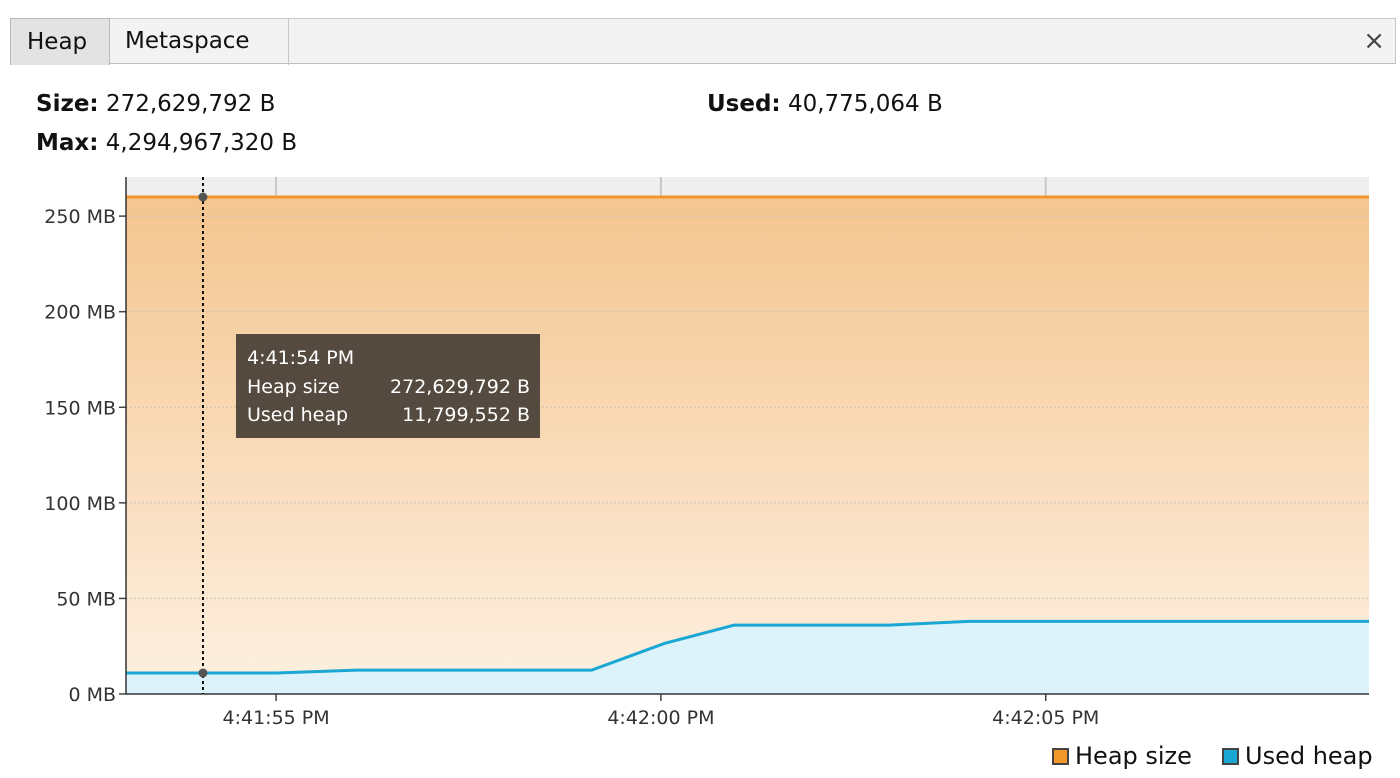  I want to click on y-tick-label: 250 MB, so click(80, 217).